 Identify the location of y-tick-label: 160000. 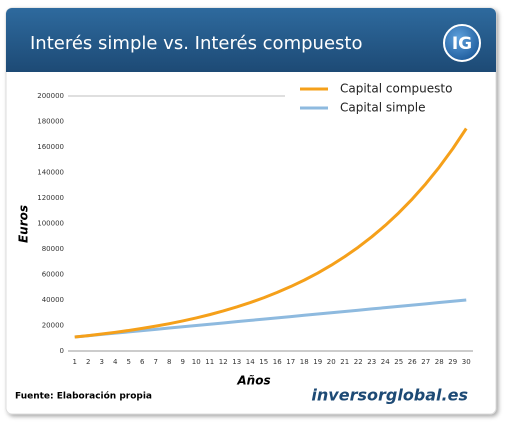
(50, 147).